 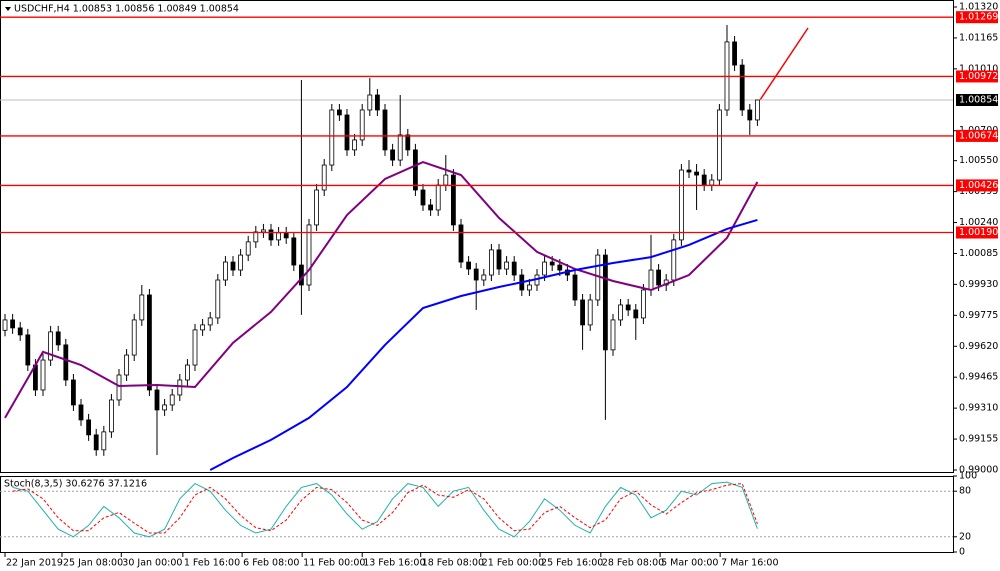 What do you see at coordinates (75, 484) in the screenshot?
I see `stoch-title: Stoch(8,3,5) 30.6276 37.1216` at bounding box center [75, 484].